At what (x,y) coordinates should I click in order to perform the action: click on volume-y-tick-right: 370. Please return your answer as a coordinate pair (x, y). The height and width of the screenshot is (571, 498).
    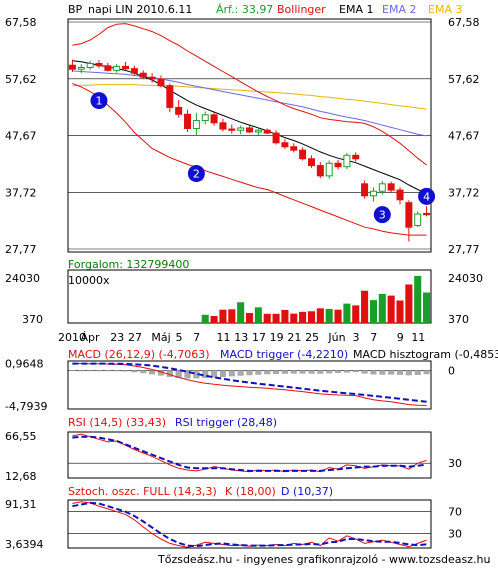
    Looking at the image, I should click on (458, 319).